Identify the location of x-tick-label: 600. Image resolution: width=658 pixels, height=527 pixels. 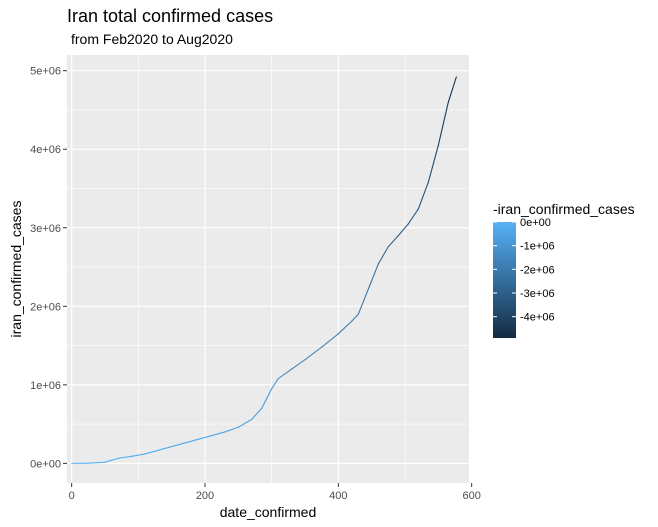
(471, 496).